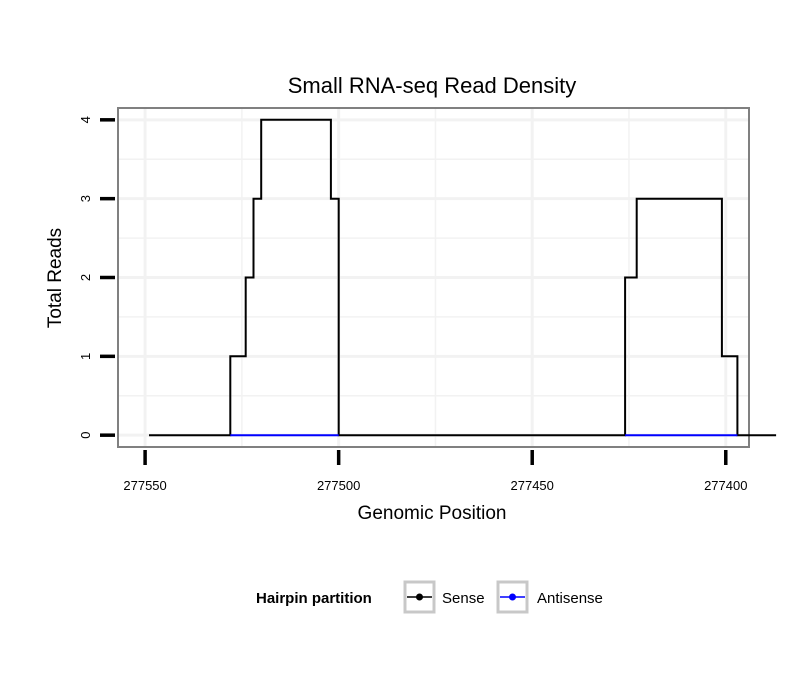 The height and width of the screenshot is (690, 810). Describe the element at coordinates (725, 485) in the screenshot. I see `x-tick-label: 277400` at that location.